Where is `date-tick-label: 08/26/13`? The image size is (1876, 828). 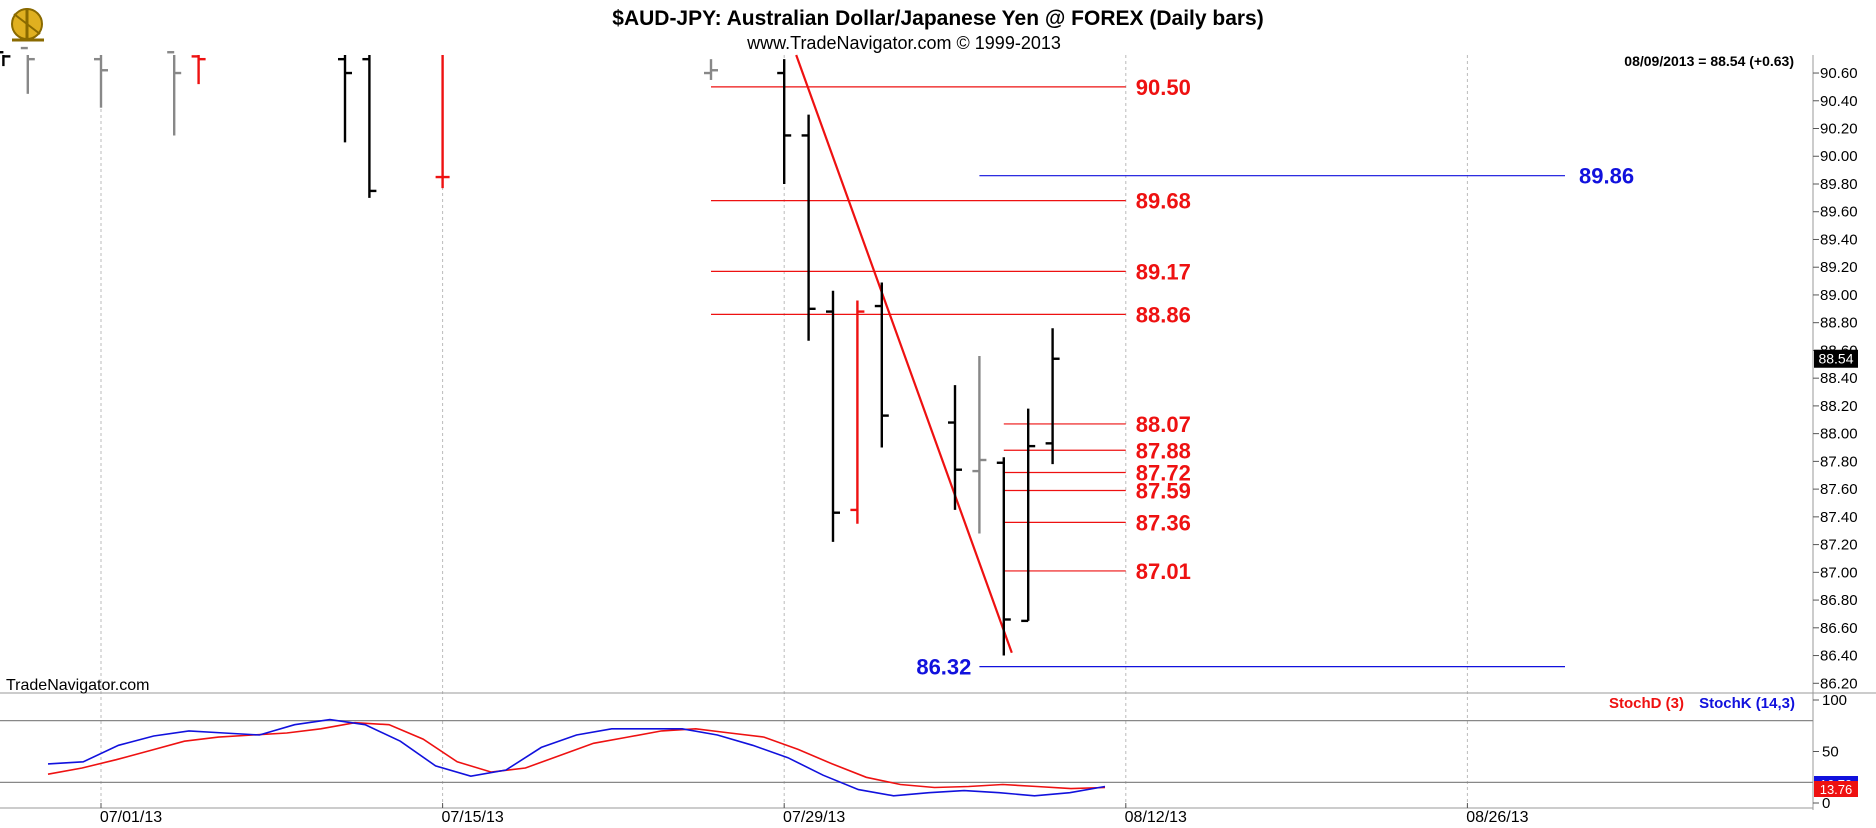
date-tick-label: 08/26/13 is located at coordinates (1497, 817).